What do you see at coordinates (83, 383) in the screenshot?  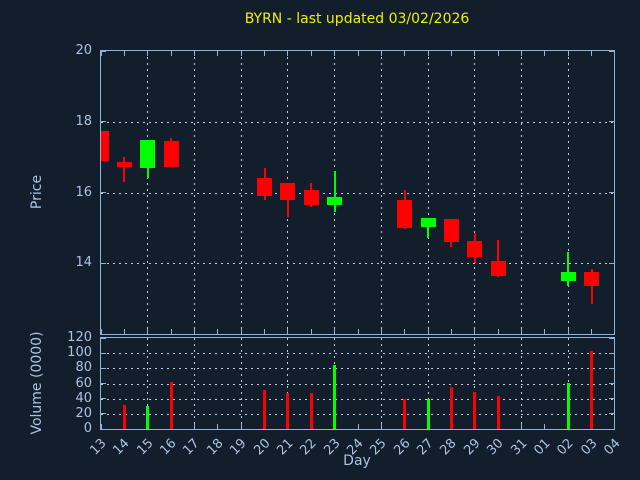 I see `volume-tick-label-60: 60` at bounding box center [83, 383].